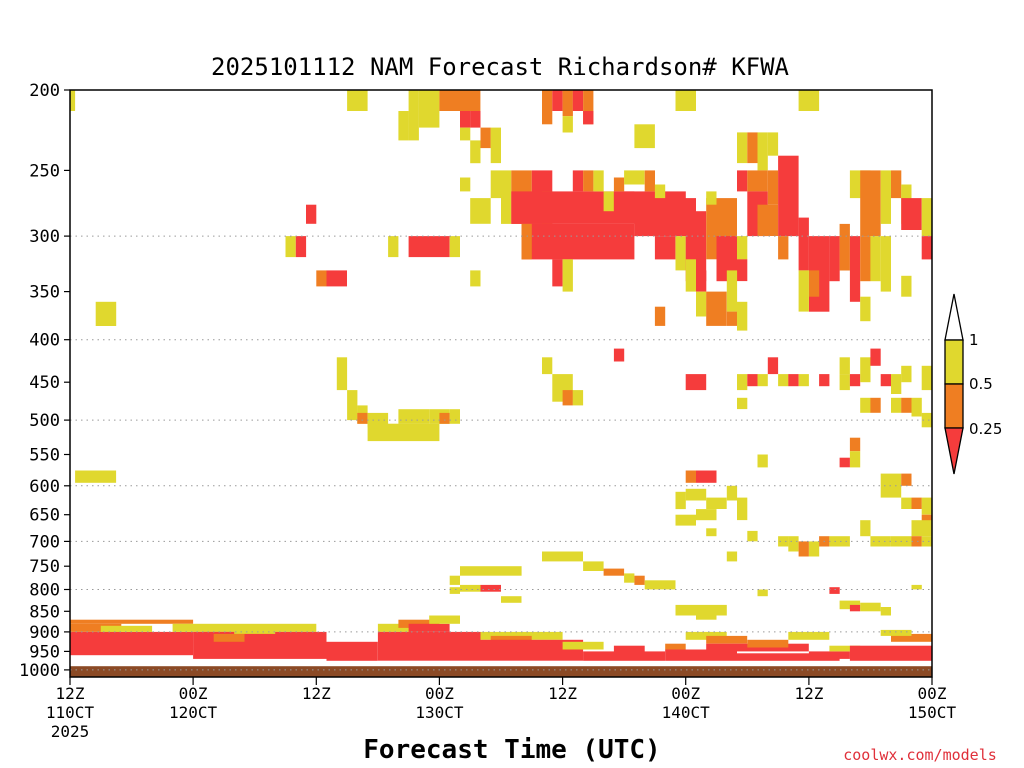 Image resolution: width=1024 pixels, height=768 pixels. I want to click on x-tick-label: 150CT, so click(932, 712).